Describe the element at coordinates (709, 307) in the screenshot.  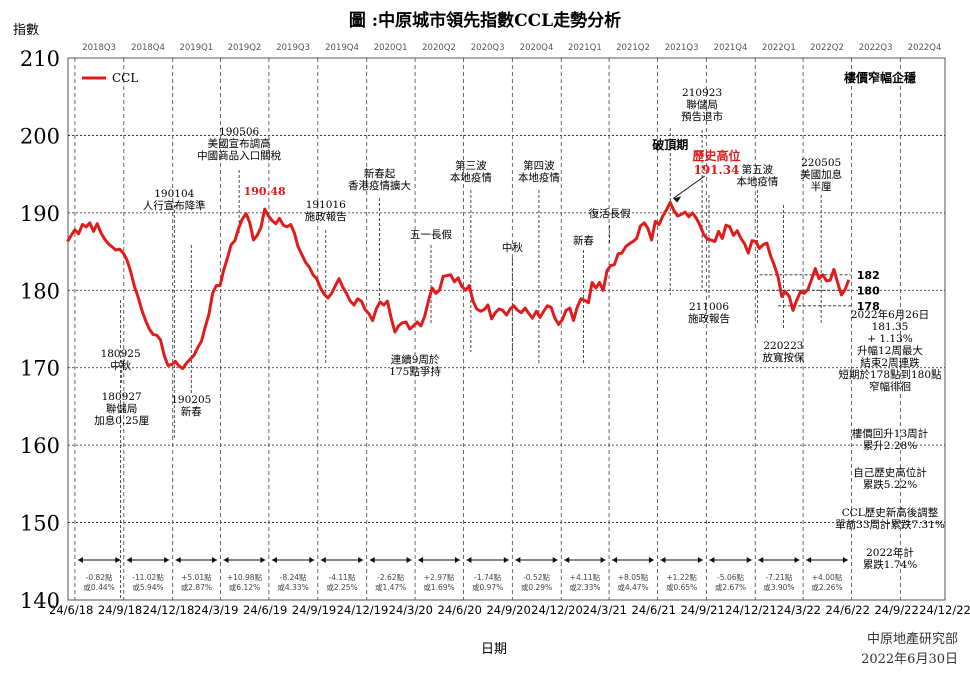
I see `event-label: 211006` at that location.